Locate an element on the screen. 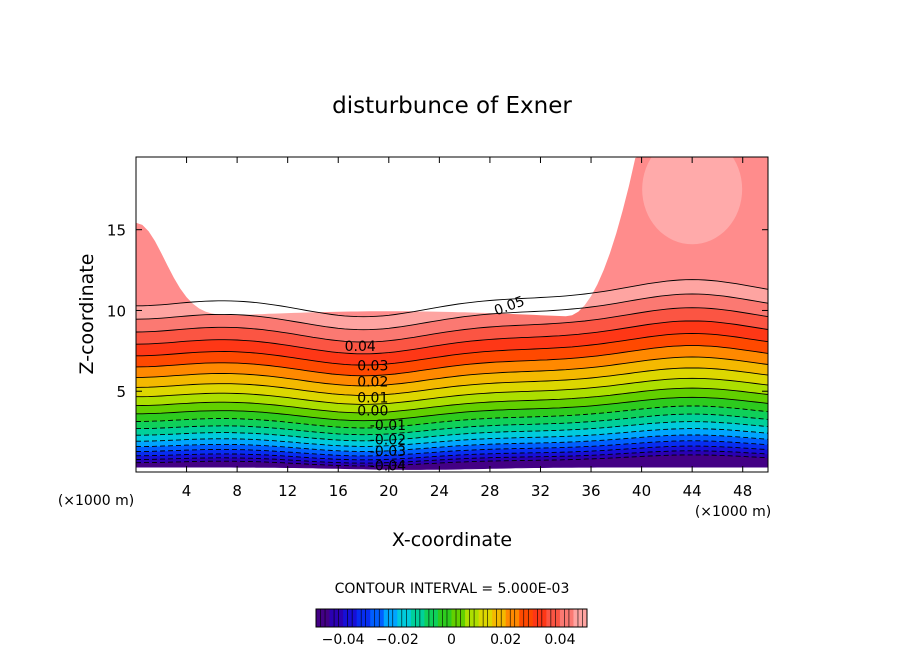  x-tick-label: 36 is located at coordinates (590, 491).